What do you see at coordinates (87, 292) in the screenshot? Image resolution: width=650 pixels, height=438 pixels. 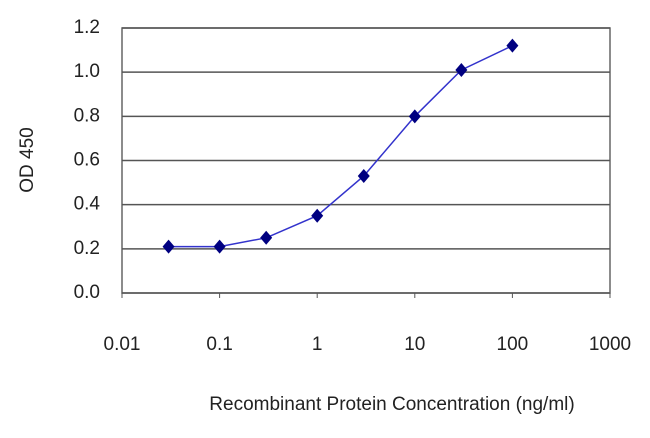 I see `y-tick-label: 0.0` at bounding box center [87, 292].